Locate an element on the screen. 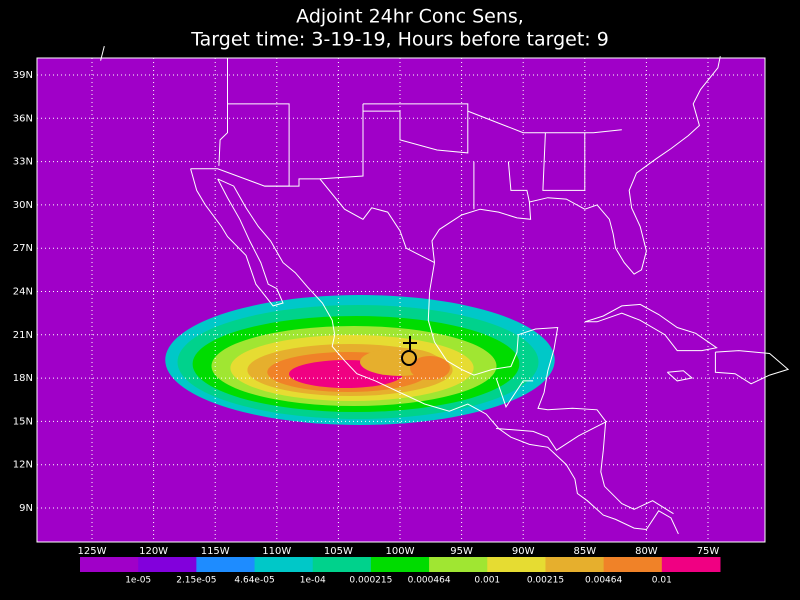 This screenshot has height=600, width=800. lat-label: 12N is located at coordinates (23, 465).